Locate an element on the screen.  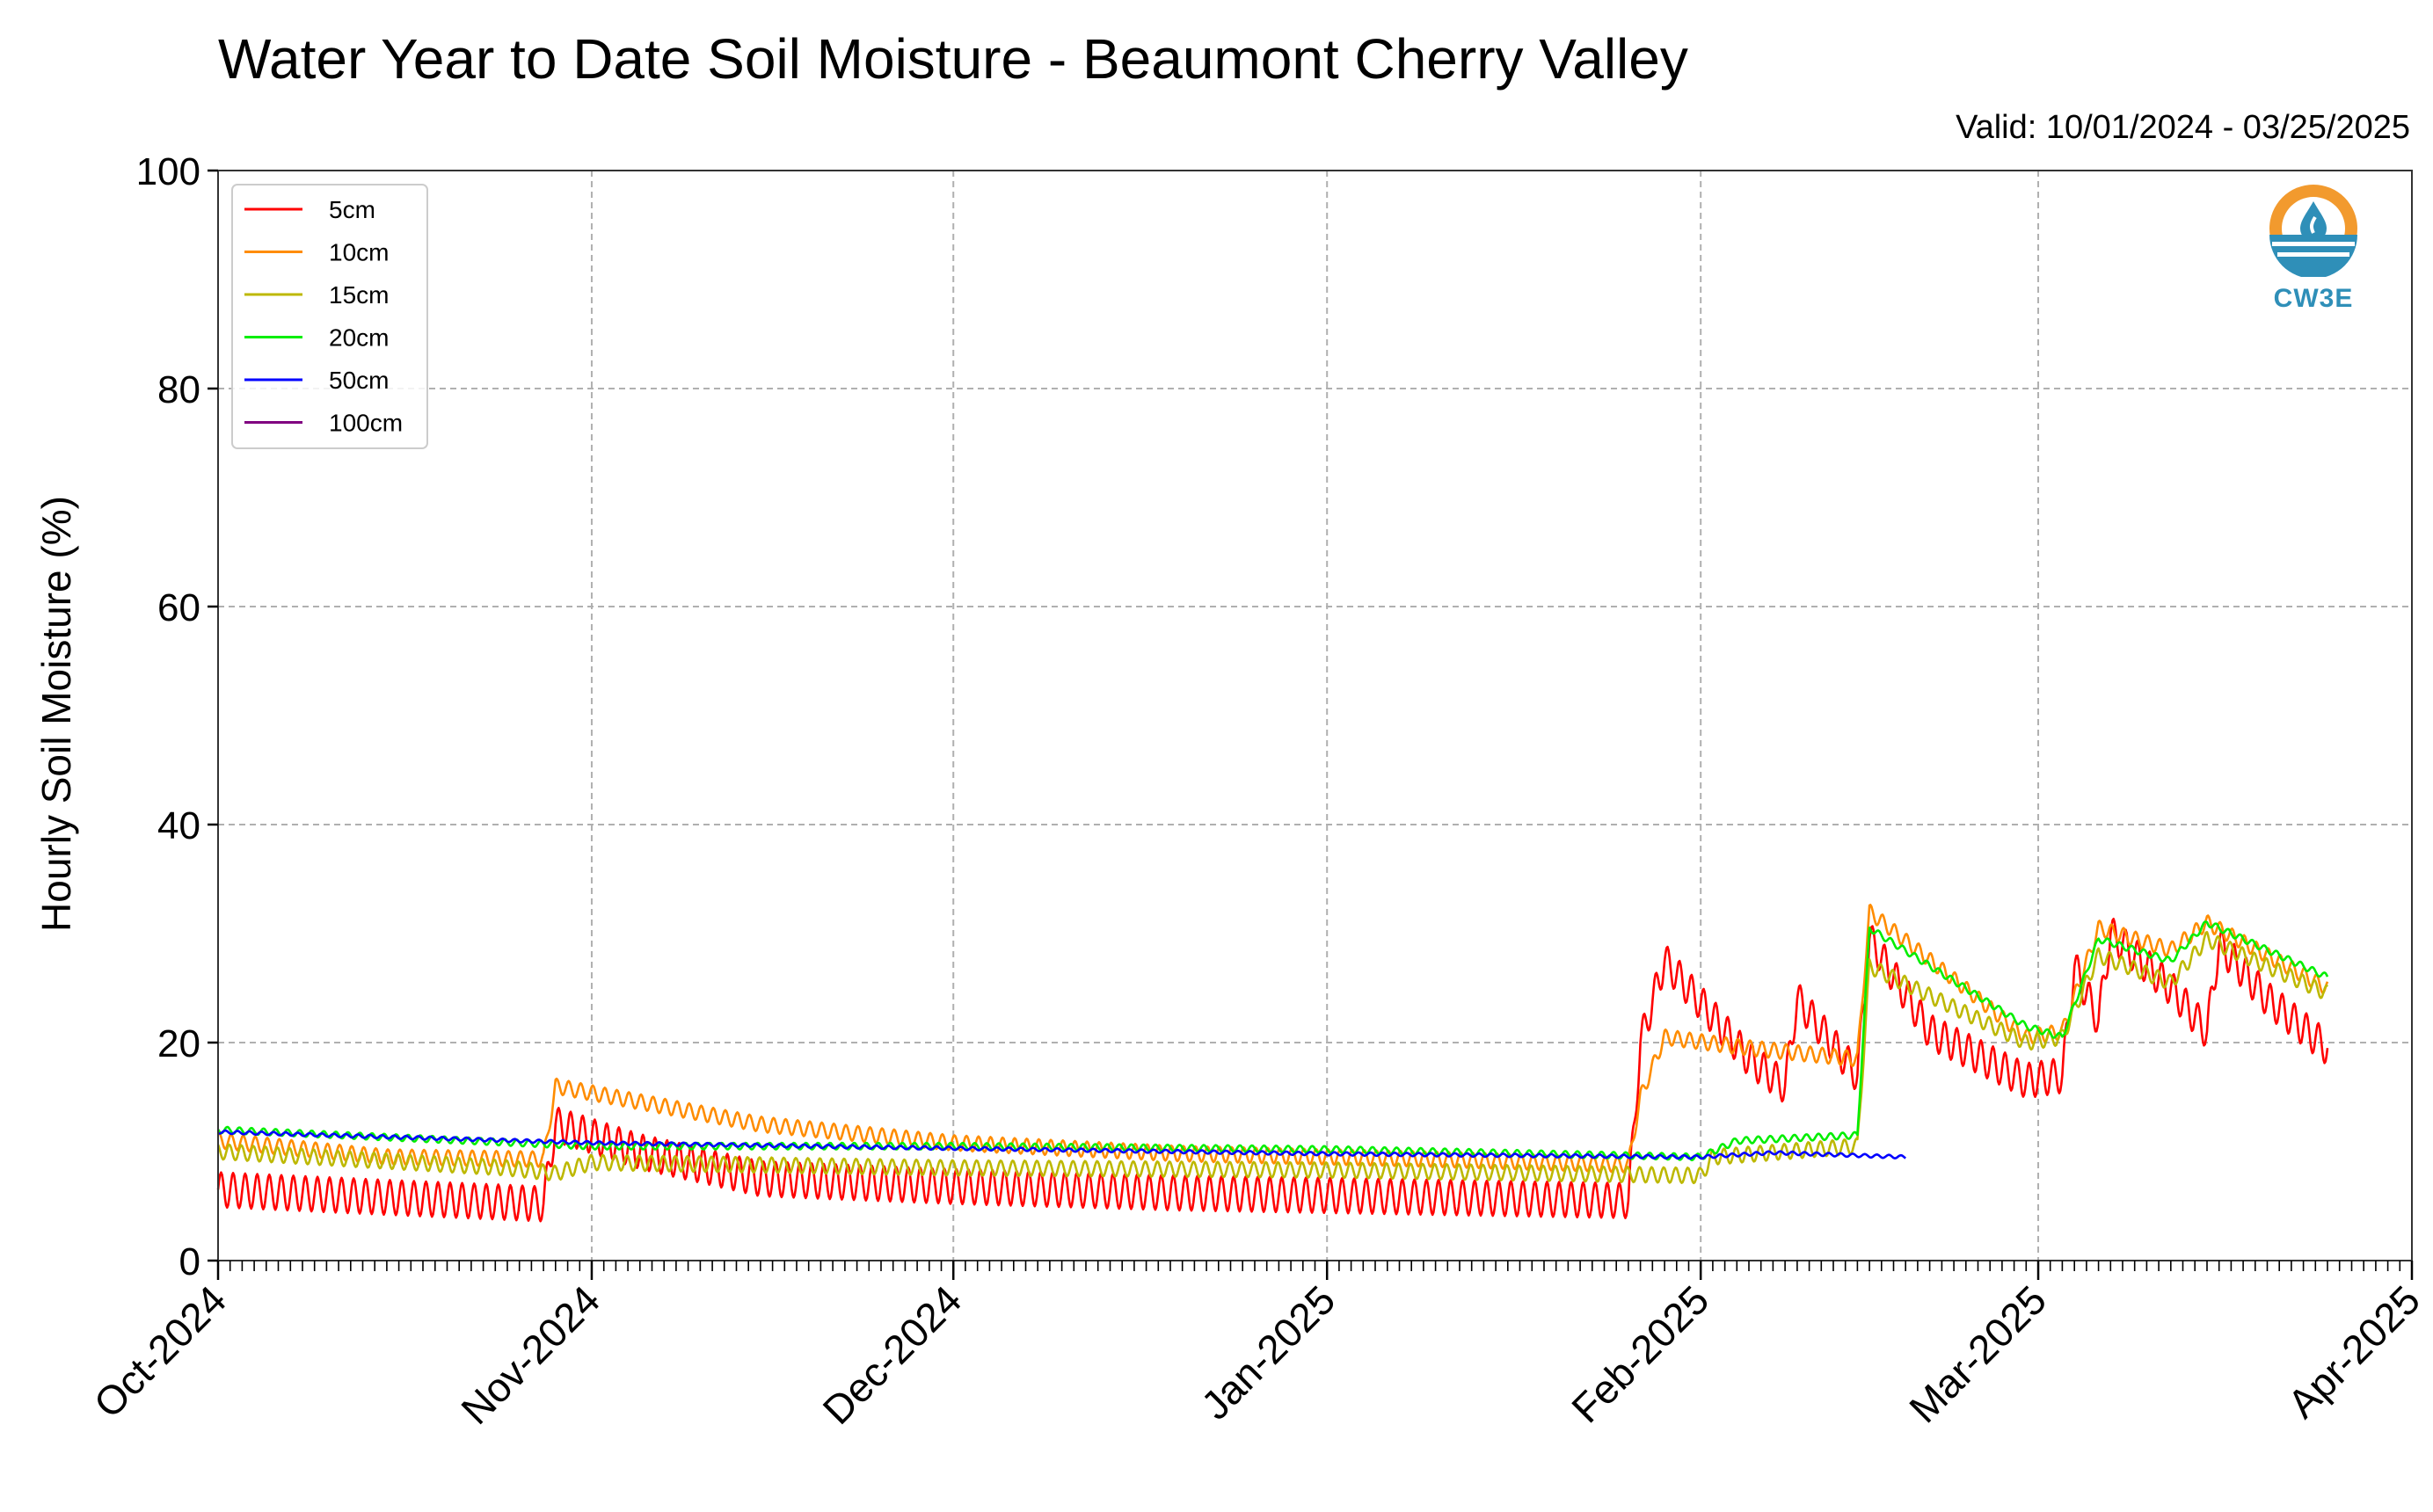
series-line-50cm is located at coordinates (1061, 1145).